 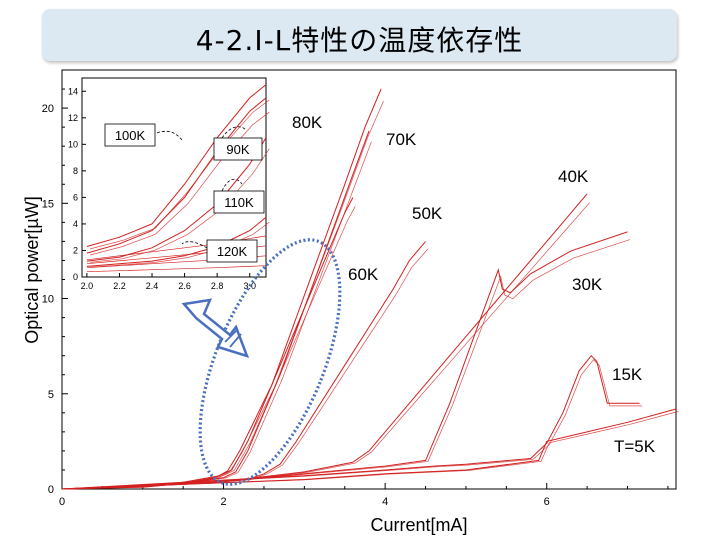 I want to click on arrow-tail-lines, so click(x=233, y=338).